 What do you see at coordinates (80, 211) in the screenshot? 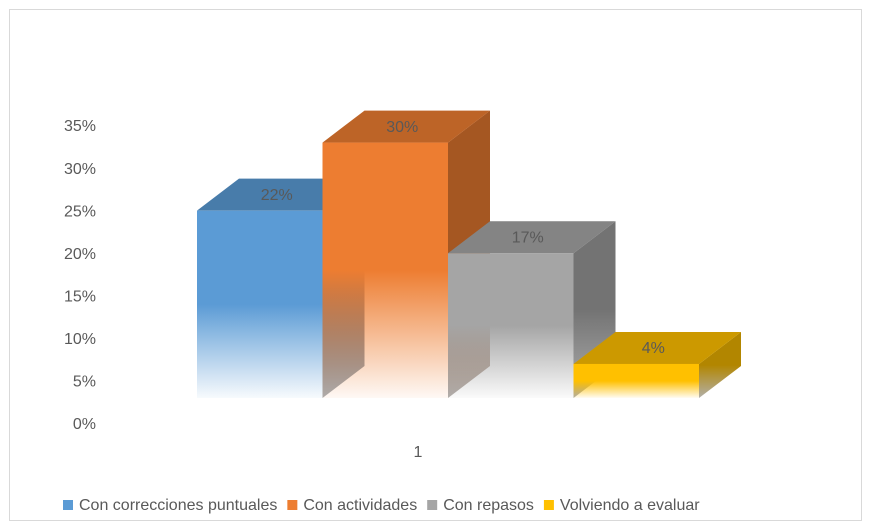
I see `y-tick-label: 25%` at bounding box center [80, 211].